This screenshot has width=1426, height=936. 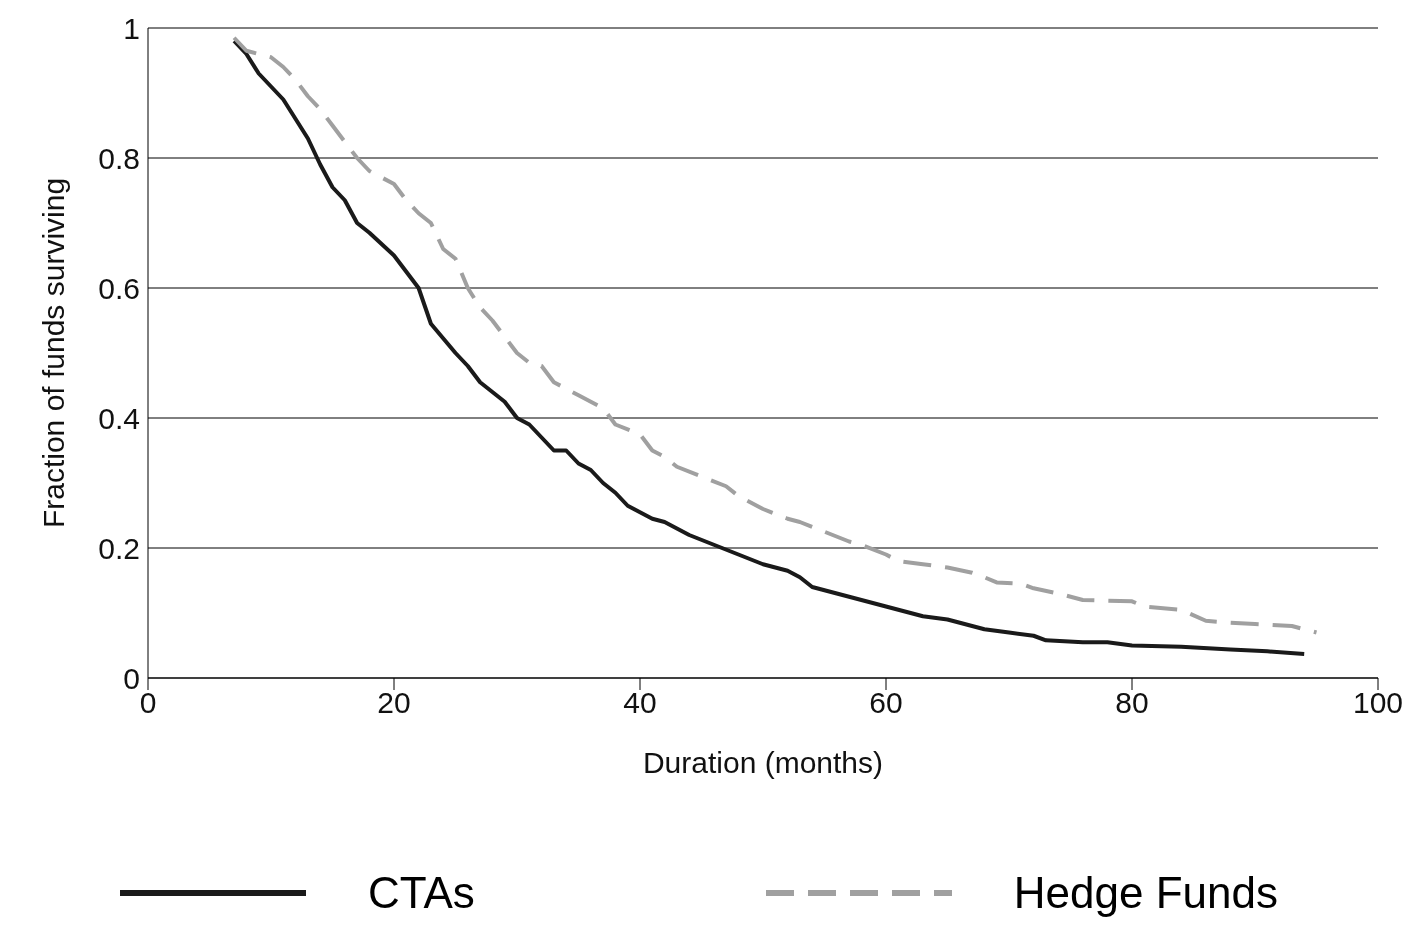 What do you see at coordinates (394, 703) in the screenshot?
I see `x-tick-label: 20` at bounding box center [394, 703].